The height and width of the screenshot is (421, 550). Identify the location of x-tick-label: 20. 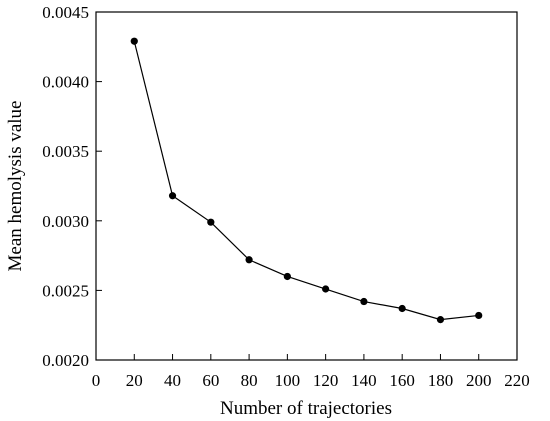
(134, 380).